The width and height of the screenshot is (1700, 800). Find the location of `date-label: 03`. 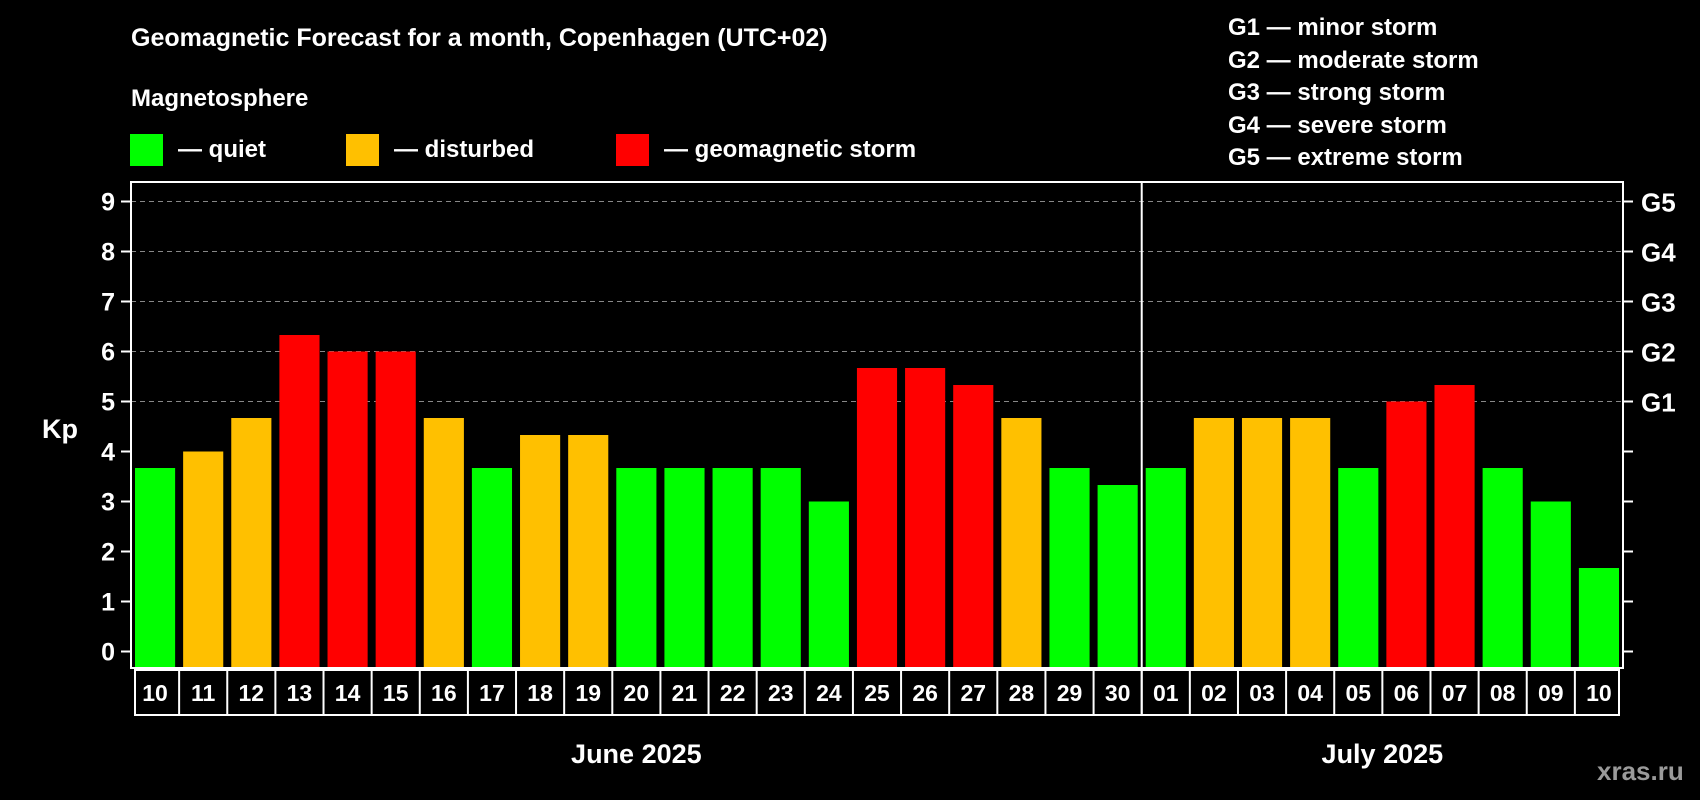

date-label: 03 is located at coordinates (1262, 693).